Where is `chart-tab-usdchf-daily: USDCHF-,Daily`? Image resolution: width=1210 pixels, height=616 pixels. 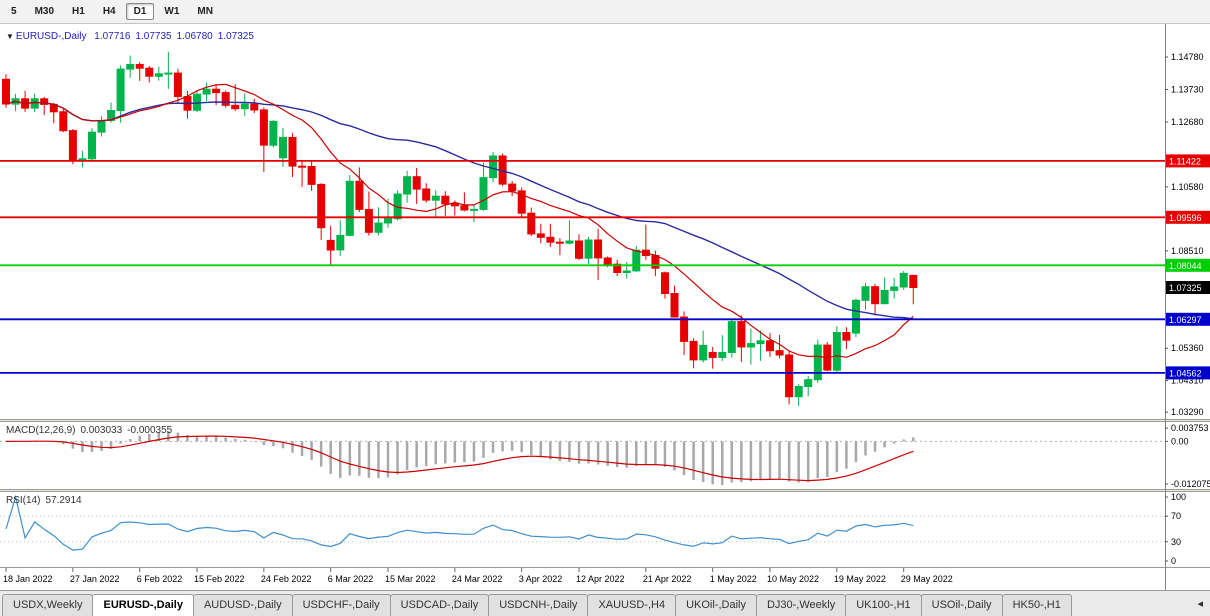
chart-tab-usdchf-daily: USDCHF-,Daily is located at coordinates (341, 605).